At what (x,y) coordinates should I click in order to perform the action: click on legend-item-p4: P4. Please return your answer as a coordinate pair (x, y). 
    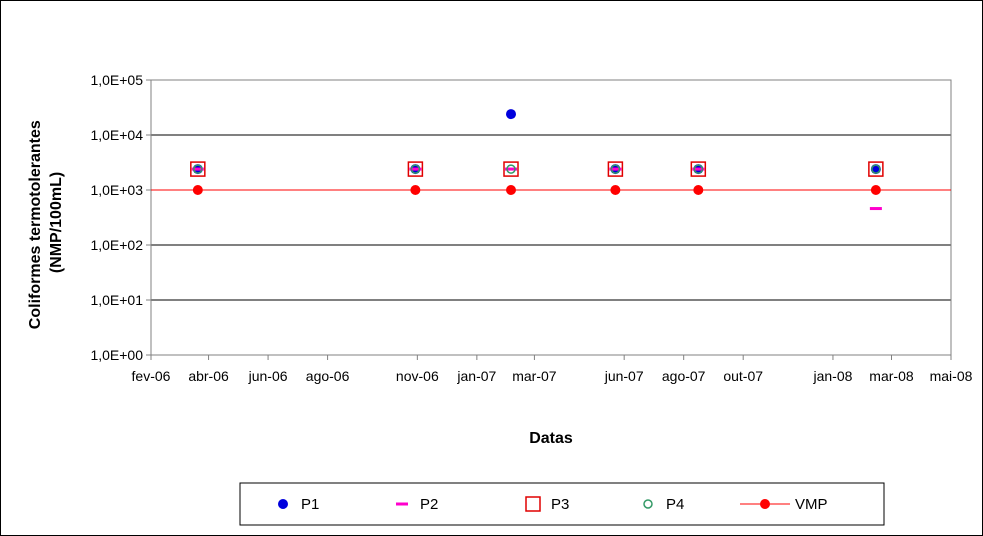
    Looking at the image, I should click on (663, 504).